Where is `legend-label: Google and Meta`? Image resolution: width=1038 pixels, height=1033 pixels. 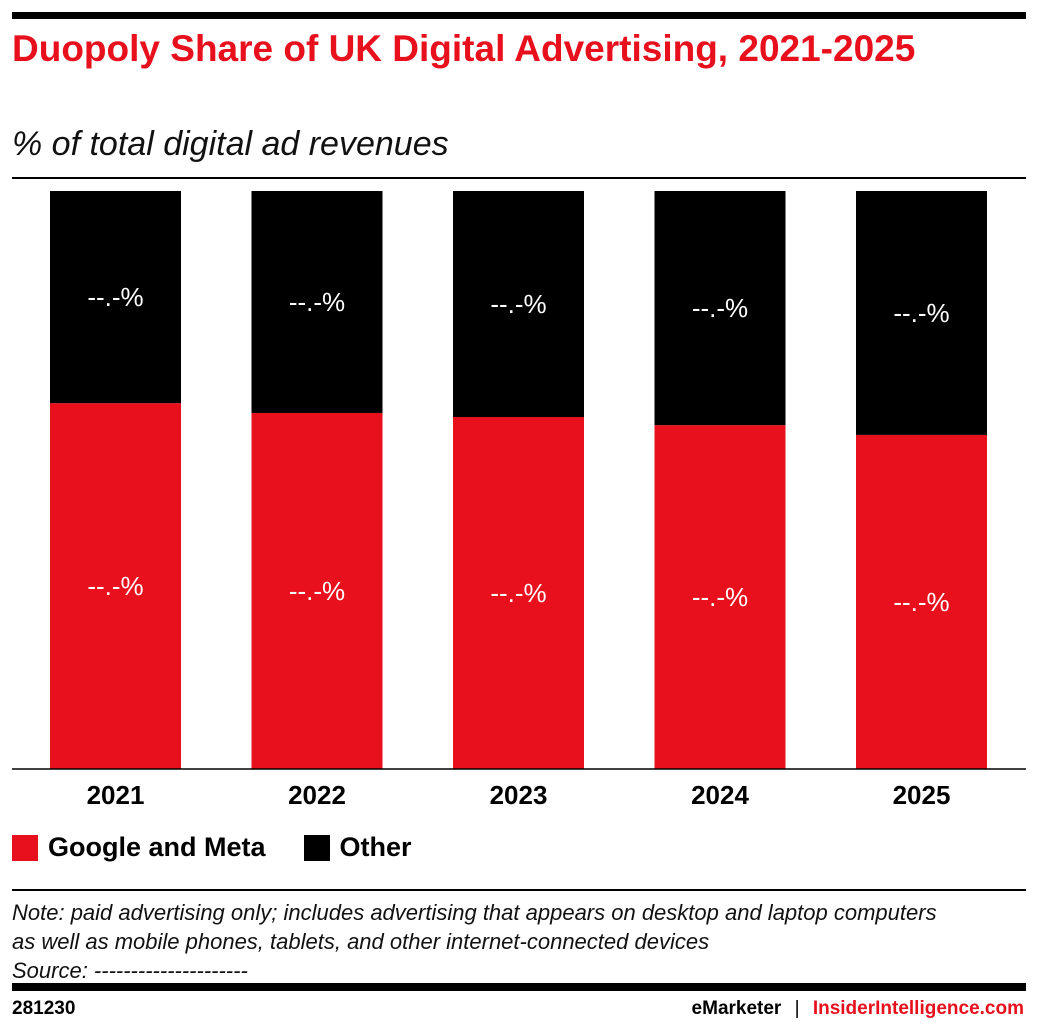
legend-label: Google and Meta is located at coordinates (157, 847).